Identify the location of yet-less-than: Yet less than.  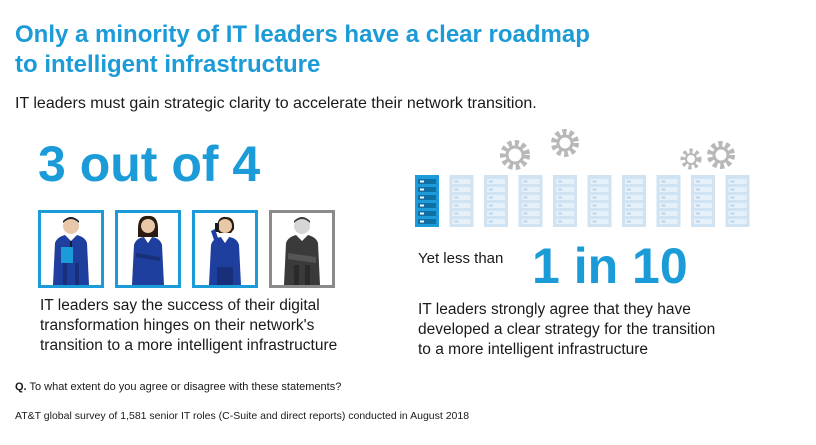
(461, 258).